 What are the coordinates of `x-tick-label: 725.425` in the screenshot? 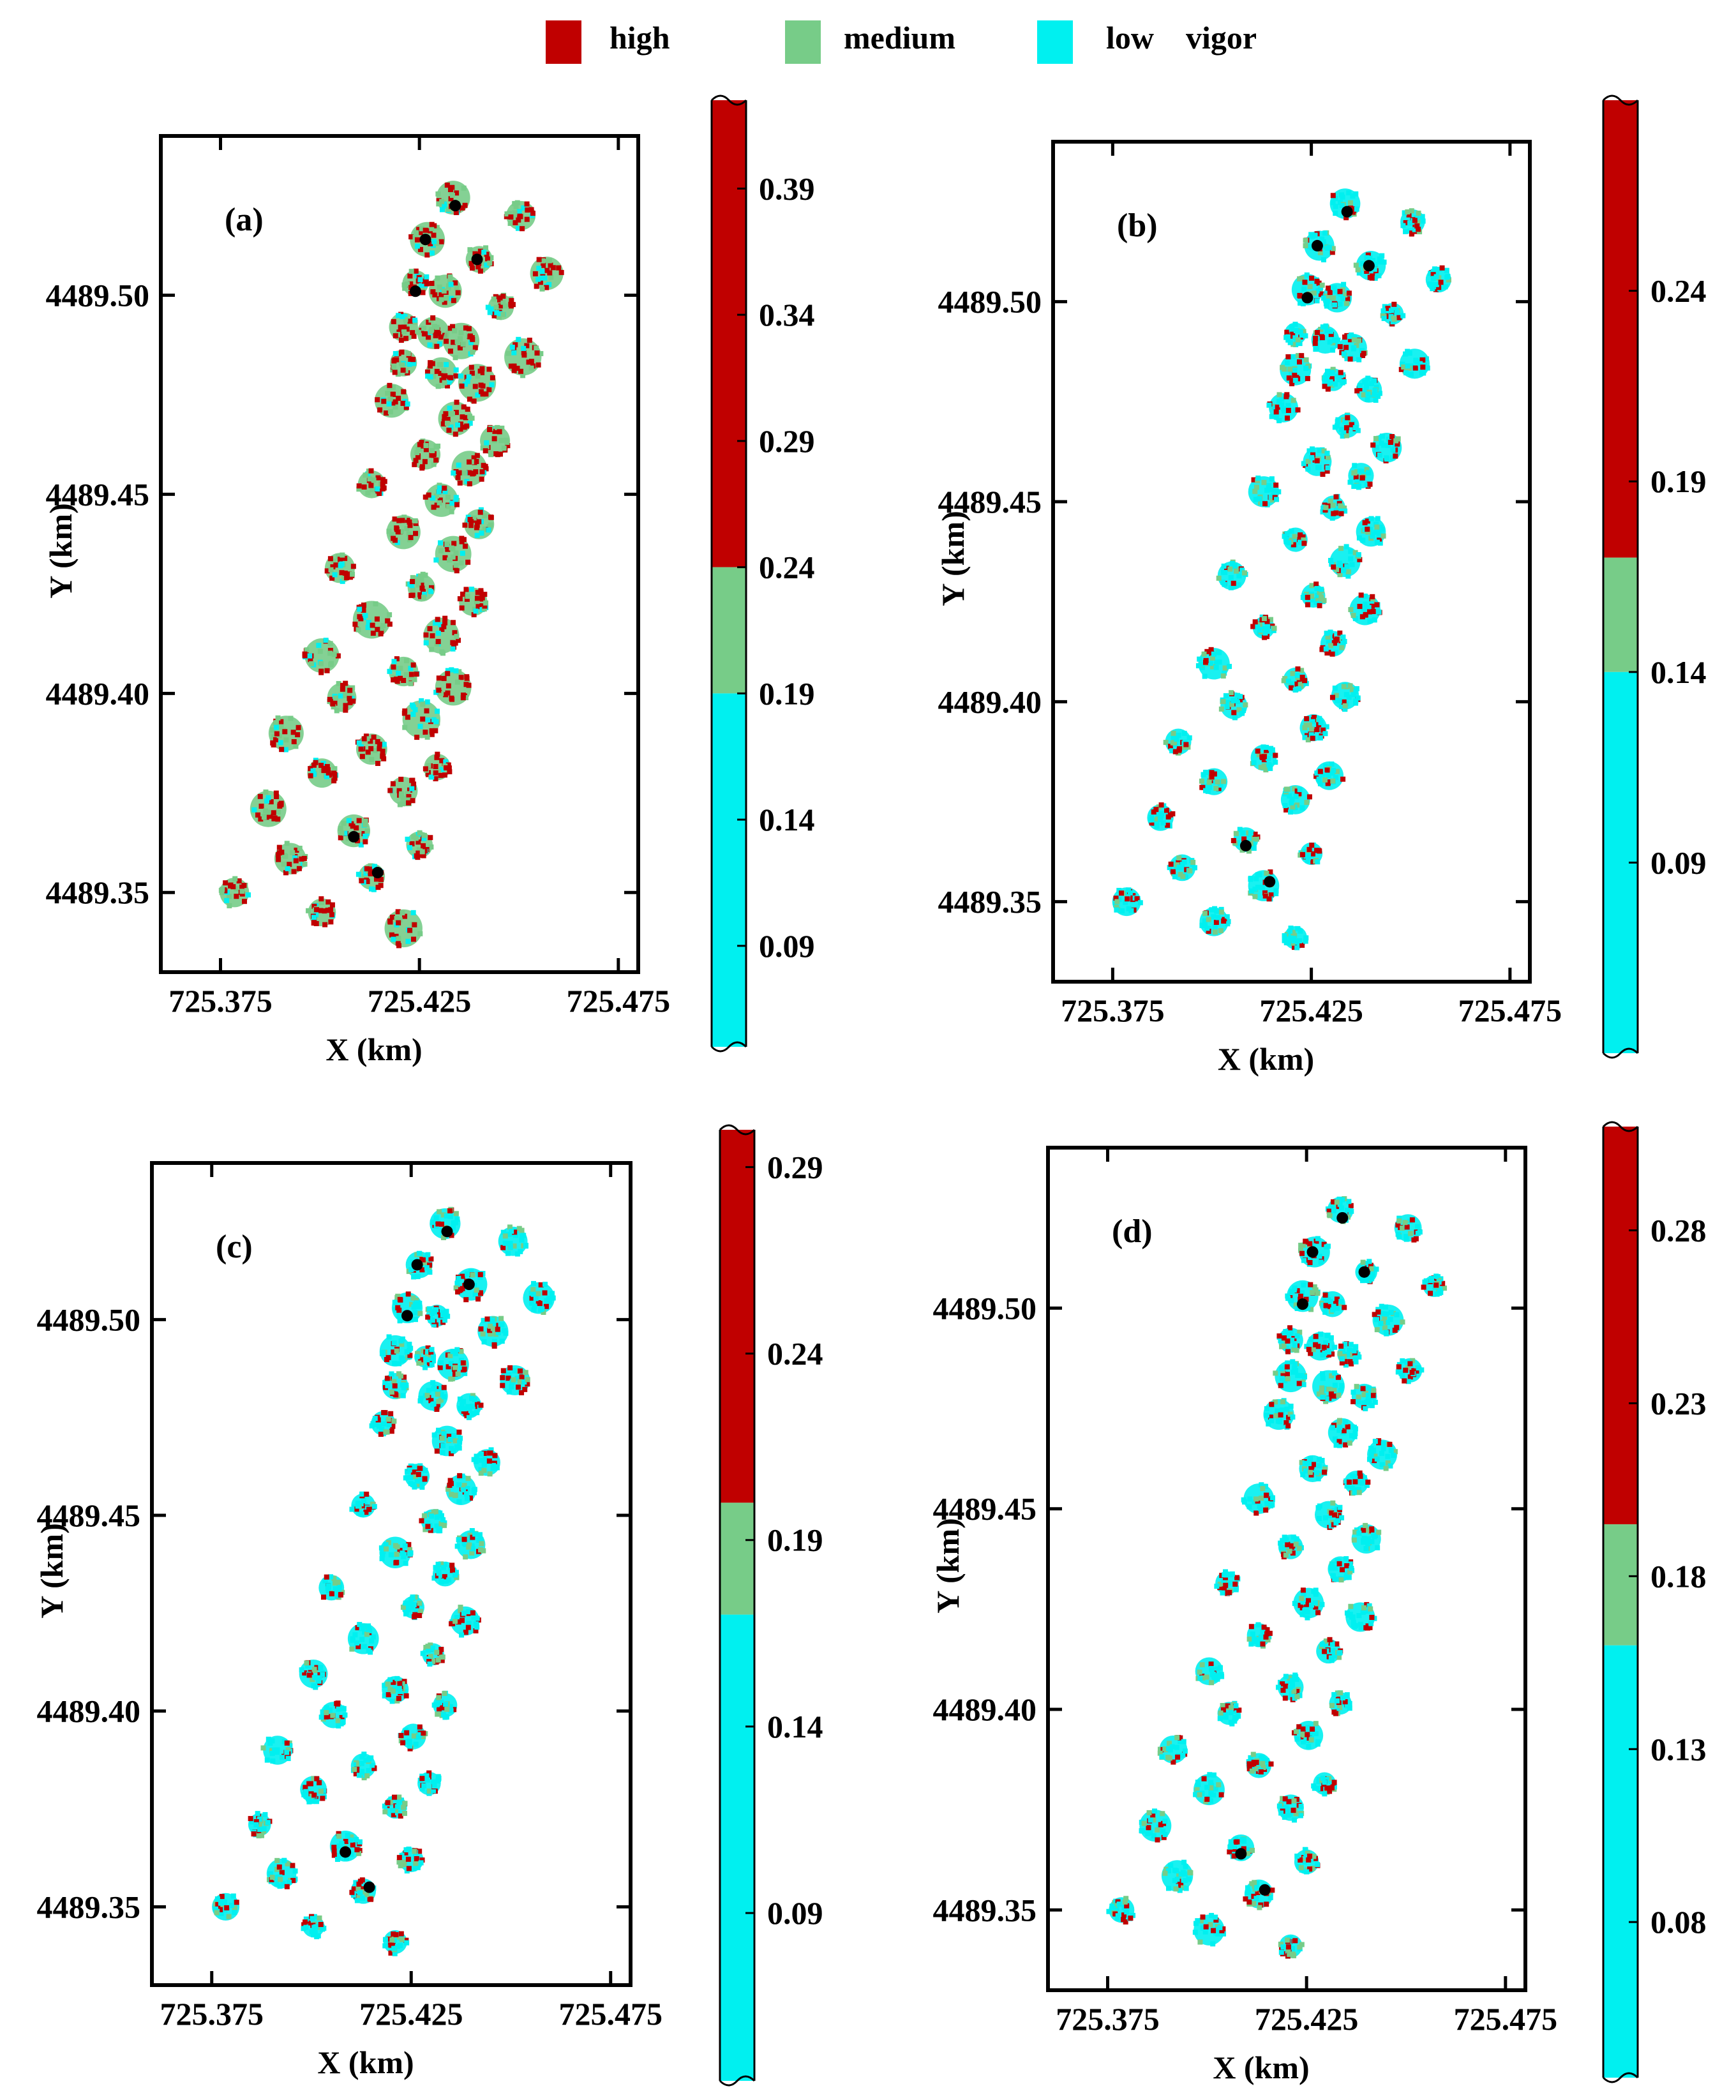 It's located at (1311, 1010).